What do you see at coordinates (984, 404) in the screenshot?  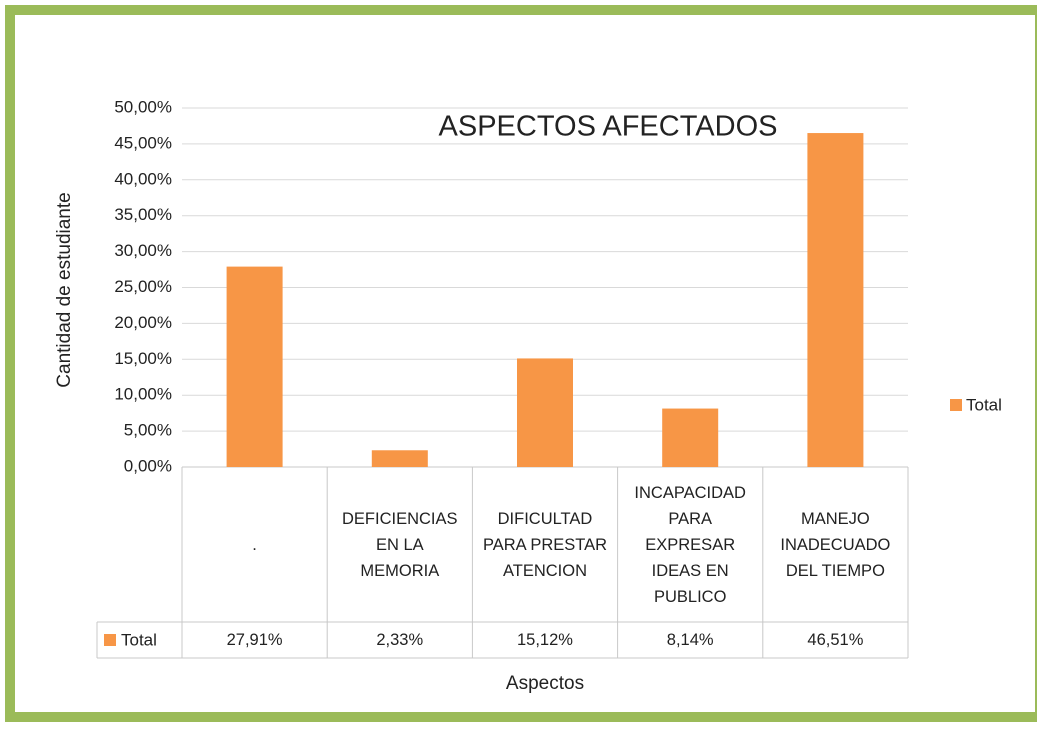 I see `legend-label: Total` at bounding box center [984, 404].